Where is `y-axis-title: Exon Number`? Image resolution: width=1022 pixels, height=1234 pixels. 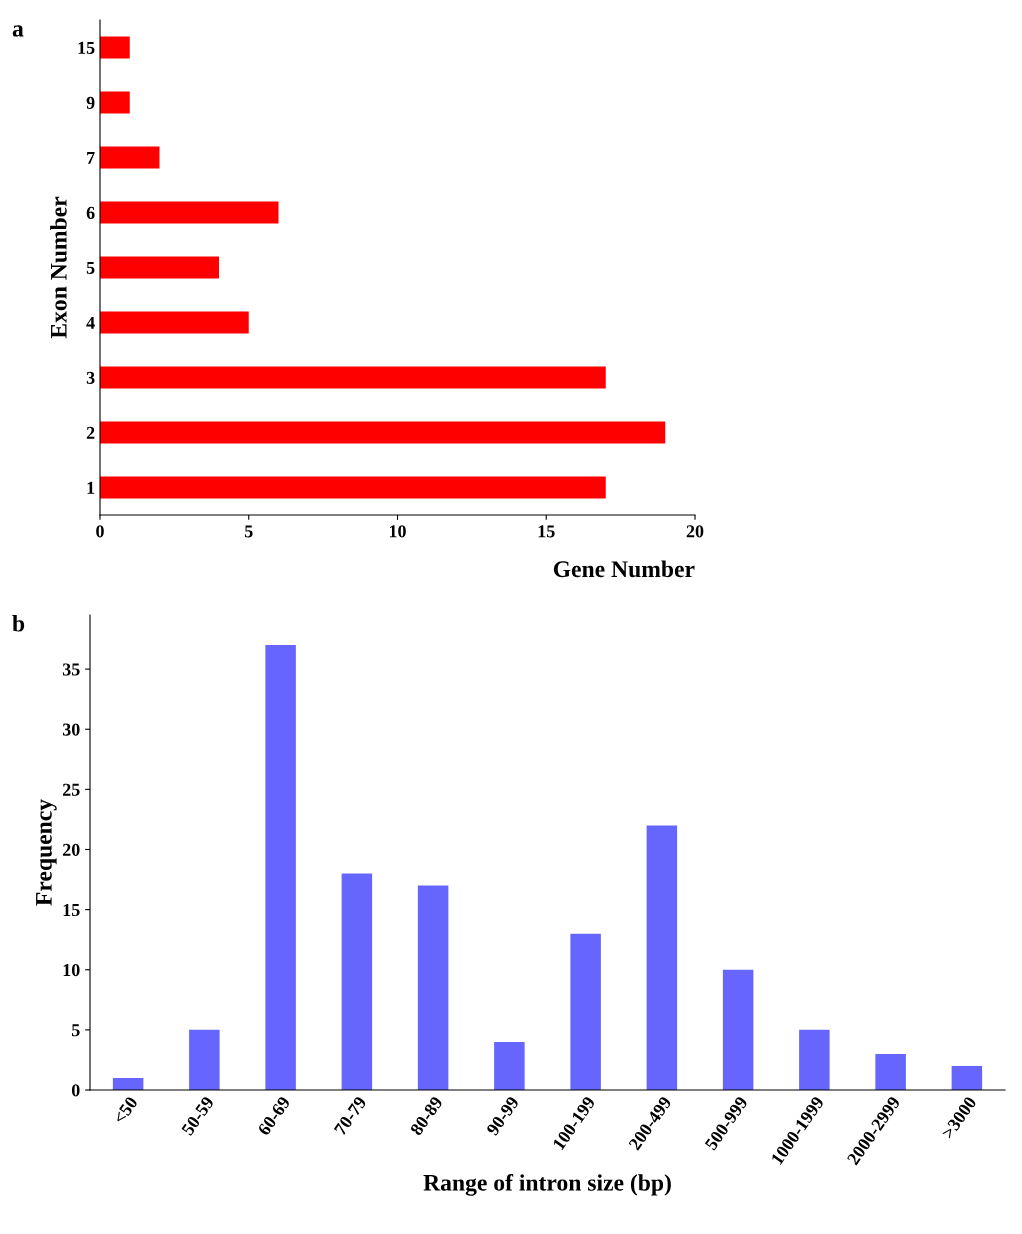
y-axis-title: Exon Number is located at coordinates (58, 267).